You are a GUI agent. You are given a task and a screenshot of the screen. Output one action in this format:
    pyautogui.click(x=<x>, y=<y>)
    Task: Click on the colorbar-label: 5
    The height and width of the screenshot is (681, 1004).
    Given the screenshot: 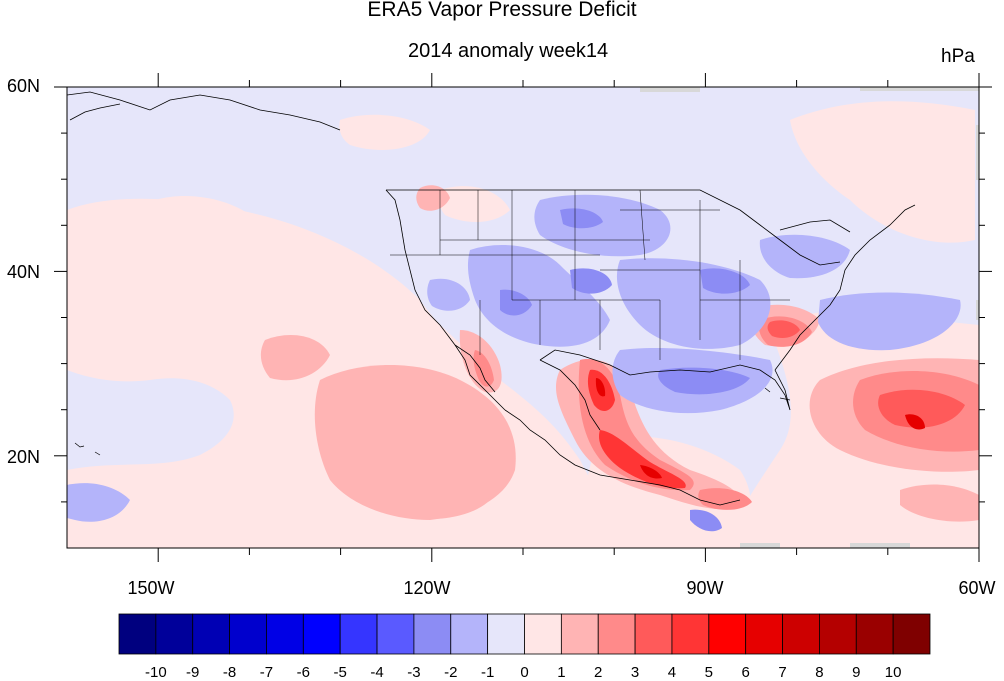 What is the action you would take?
    pyautogui.click(x=708, y=672)
    